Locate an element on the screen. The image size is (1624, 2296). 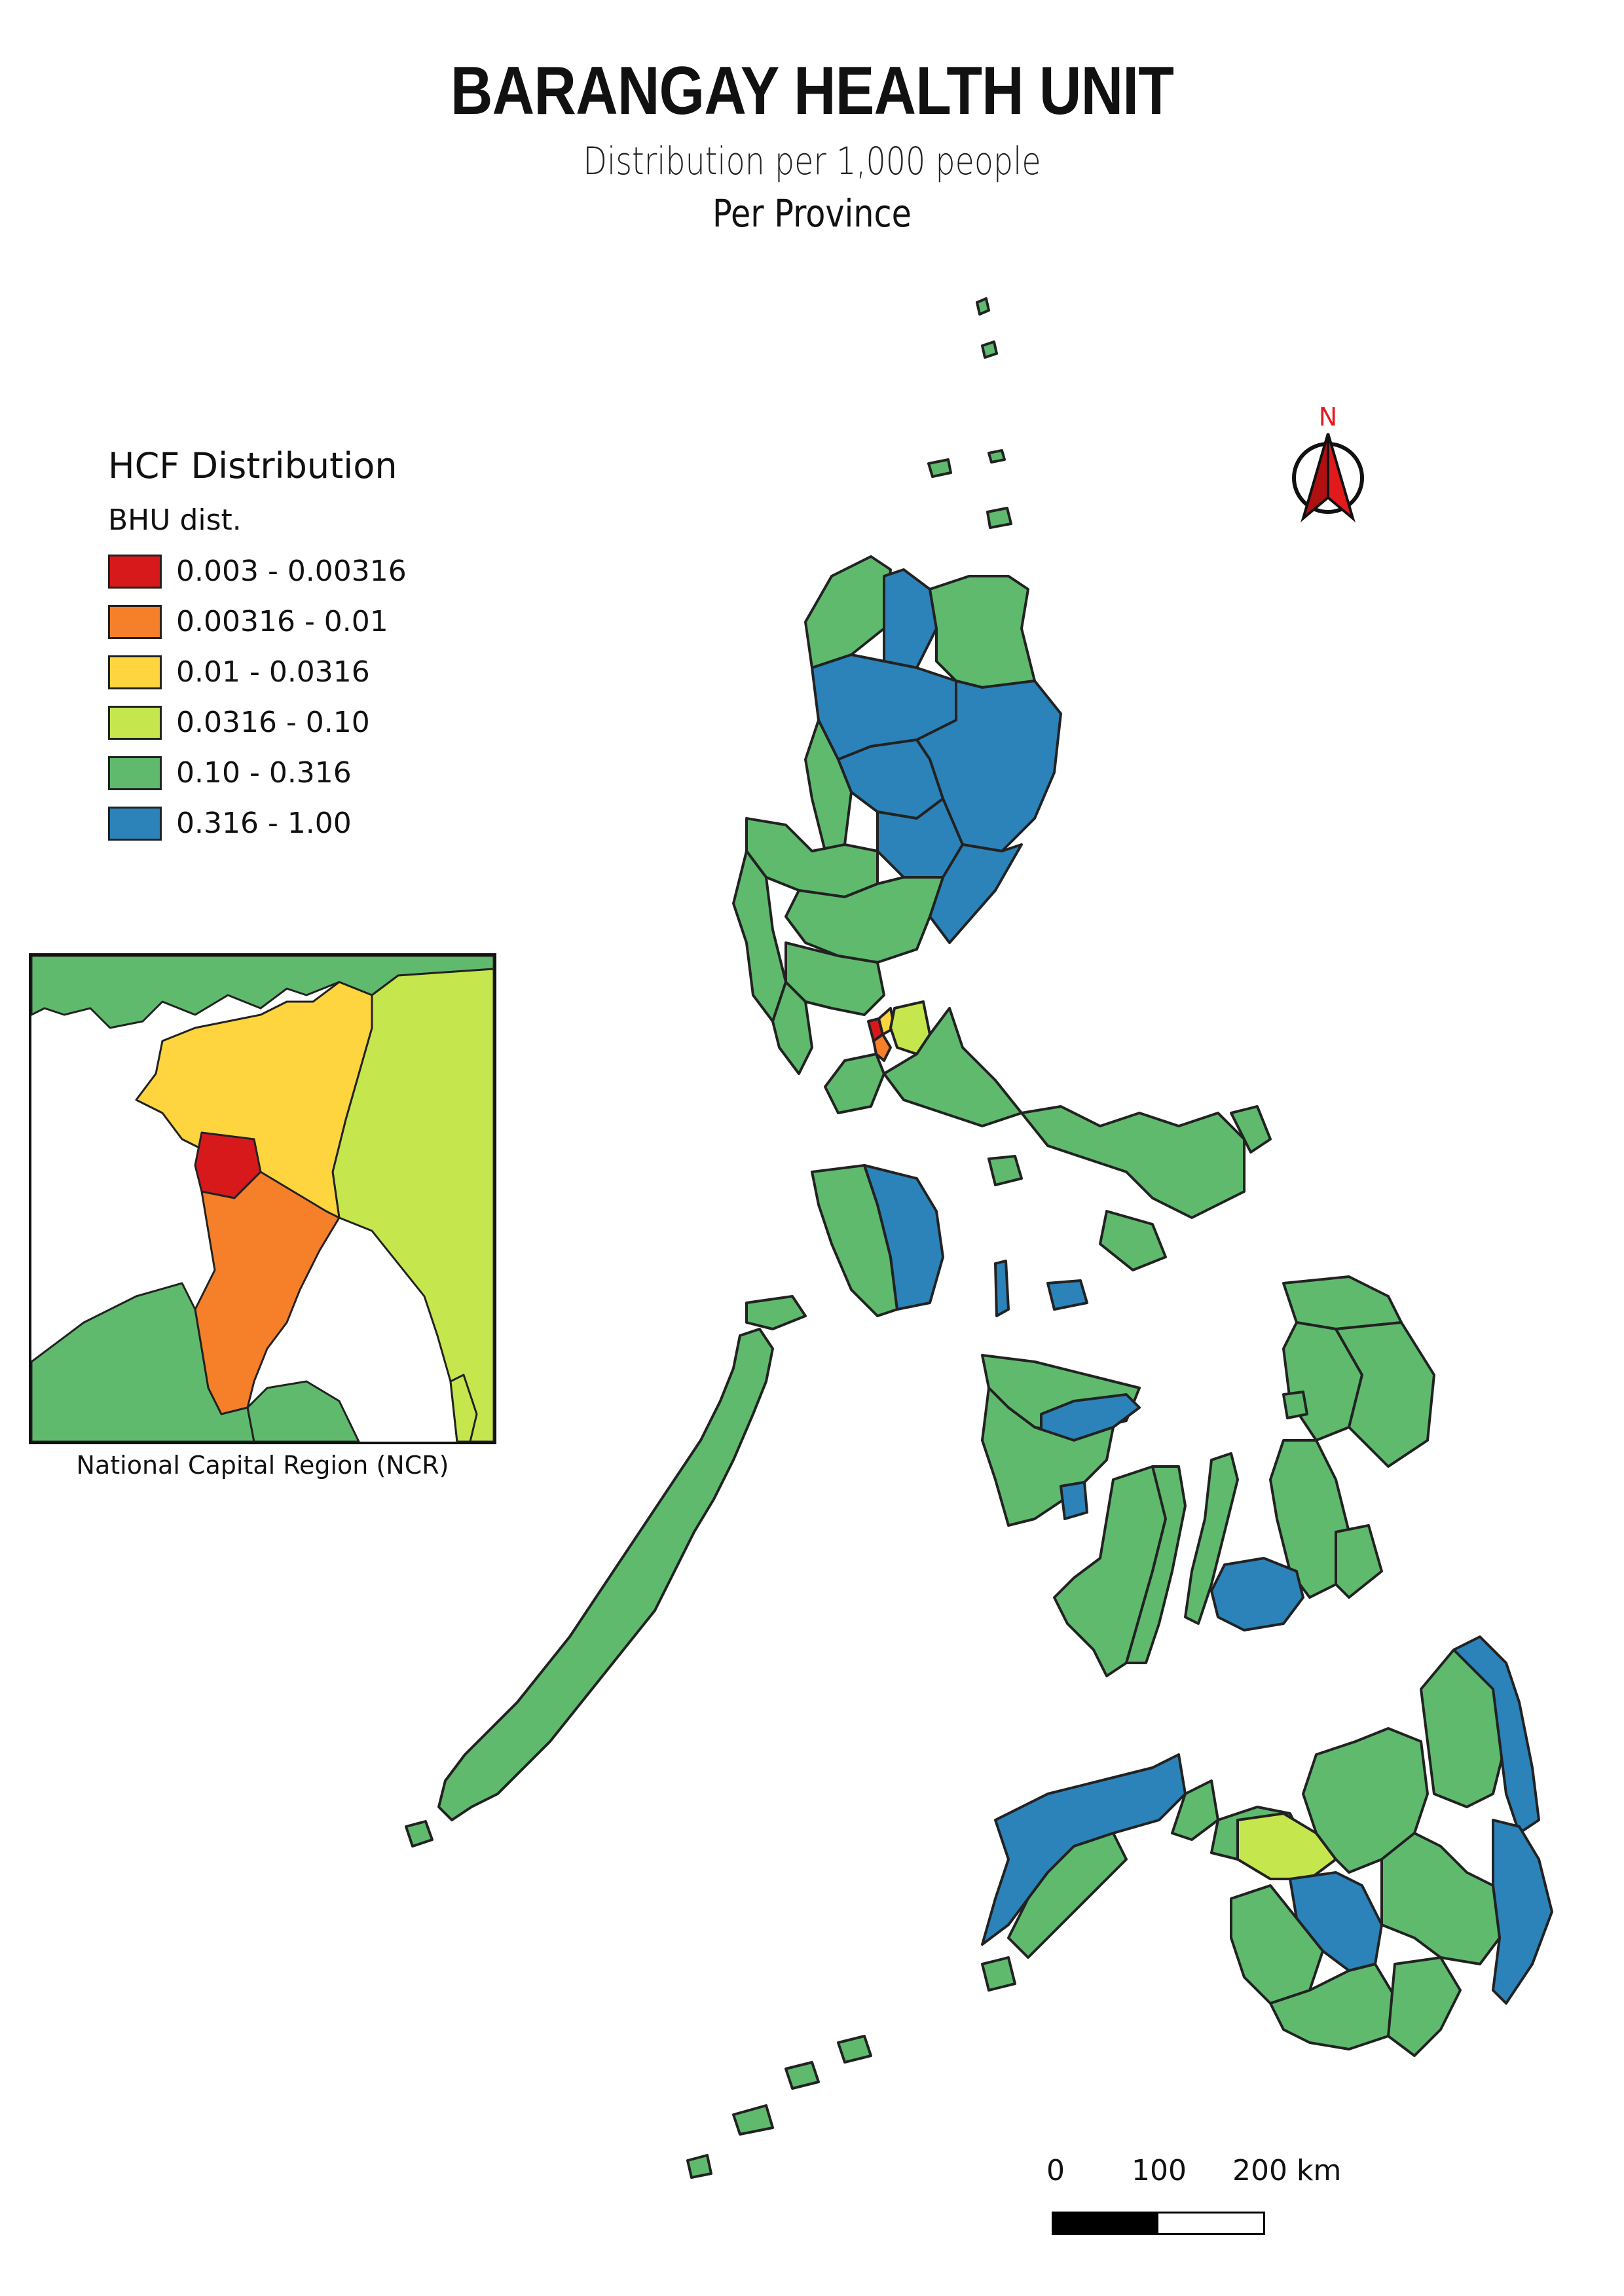
scale-labels: 0 100 200 km is located at coordinates (1205, 2173).